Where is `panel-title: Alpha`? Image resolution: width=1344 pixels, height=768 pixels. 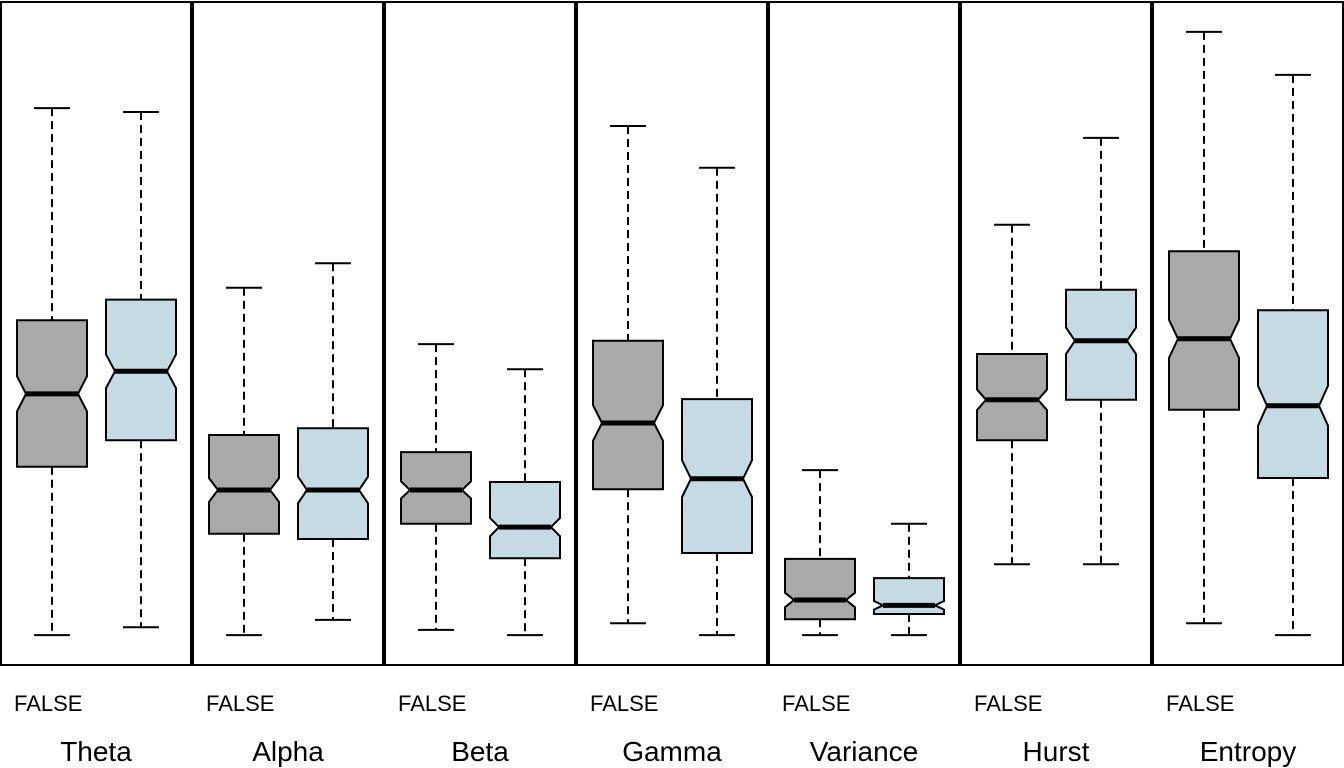
panel-title: Alpha is located at coordinates (288, 751).